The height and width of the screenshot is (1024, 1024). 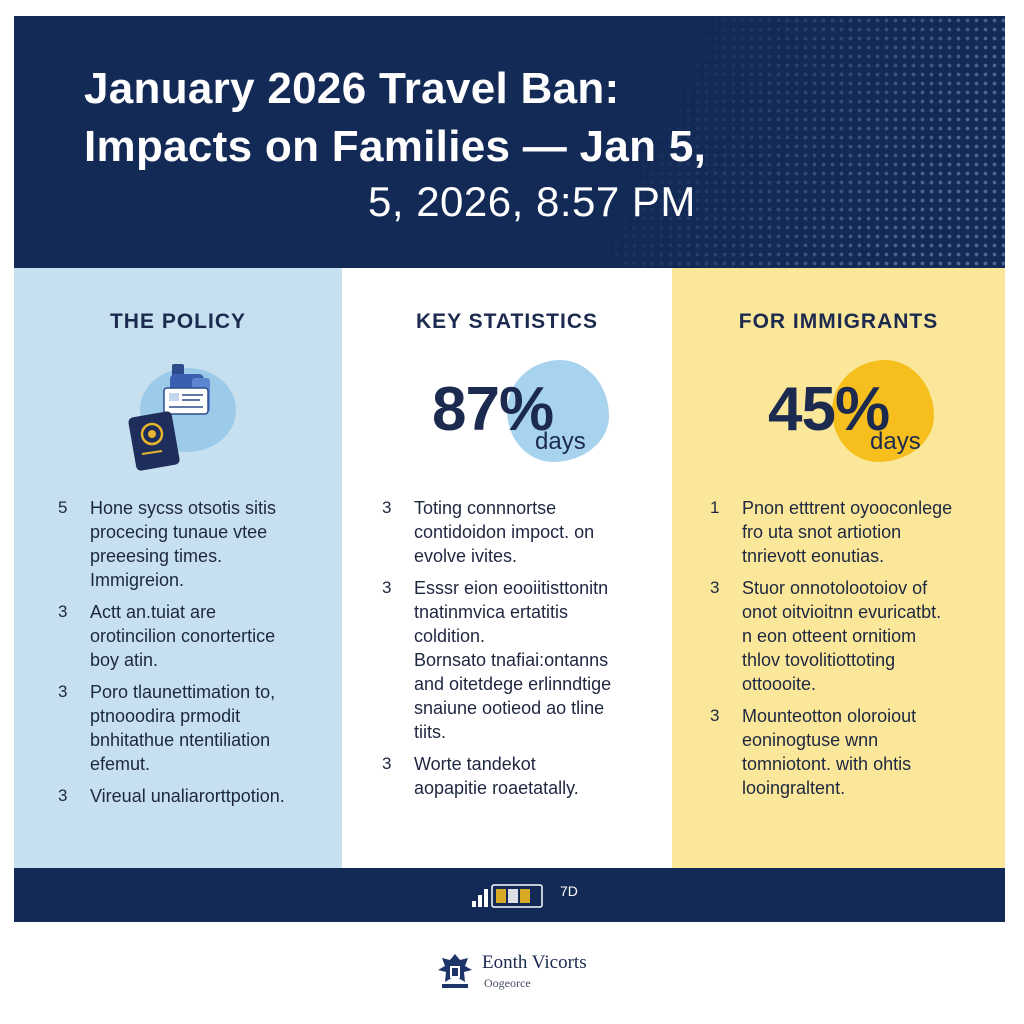 What do you see at coordinates (493, 409) in the screenshot?
I see `stat-value: 87%` at bounding box center [493, 409].